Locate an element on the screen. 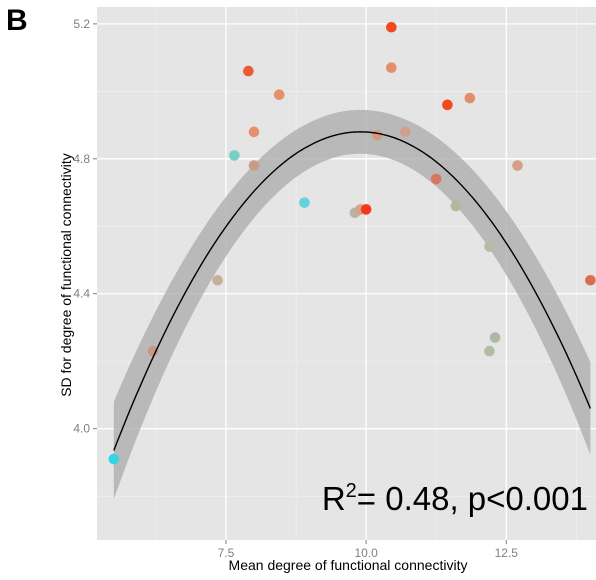 This screenshot has height=580, width=596. stats-rest: = 0.48, p<0.001 is located at coordinates (472, 498).